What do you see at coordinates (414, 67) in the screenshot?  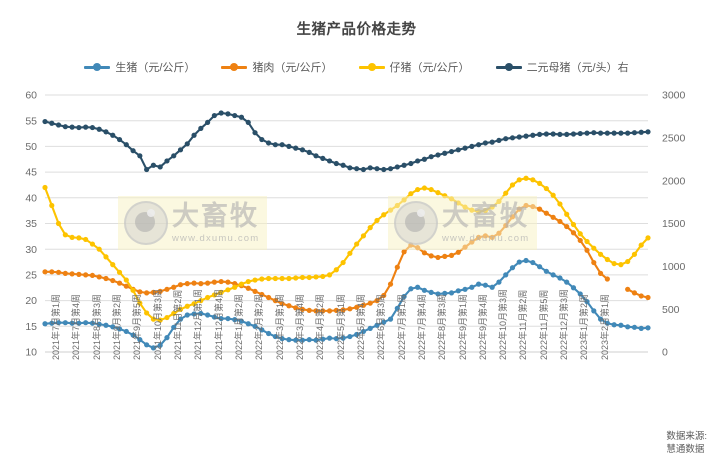 I see `legend-item-2: 仔猪（元/公斤）` at bounding box center [414, 67].